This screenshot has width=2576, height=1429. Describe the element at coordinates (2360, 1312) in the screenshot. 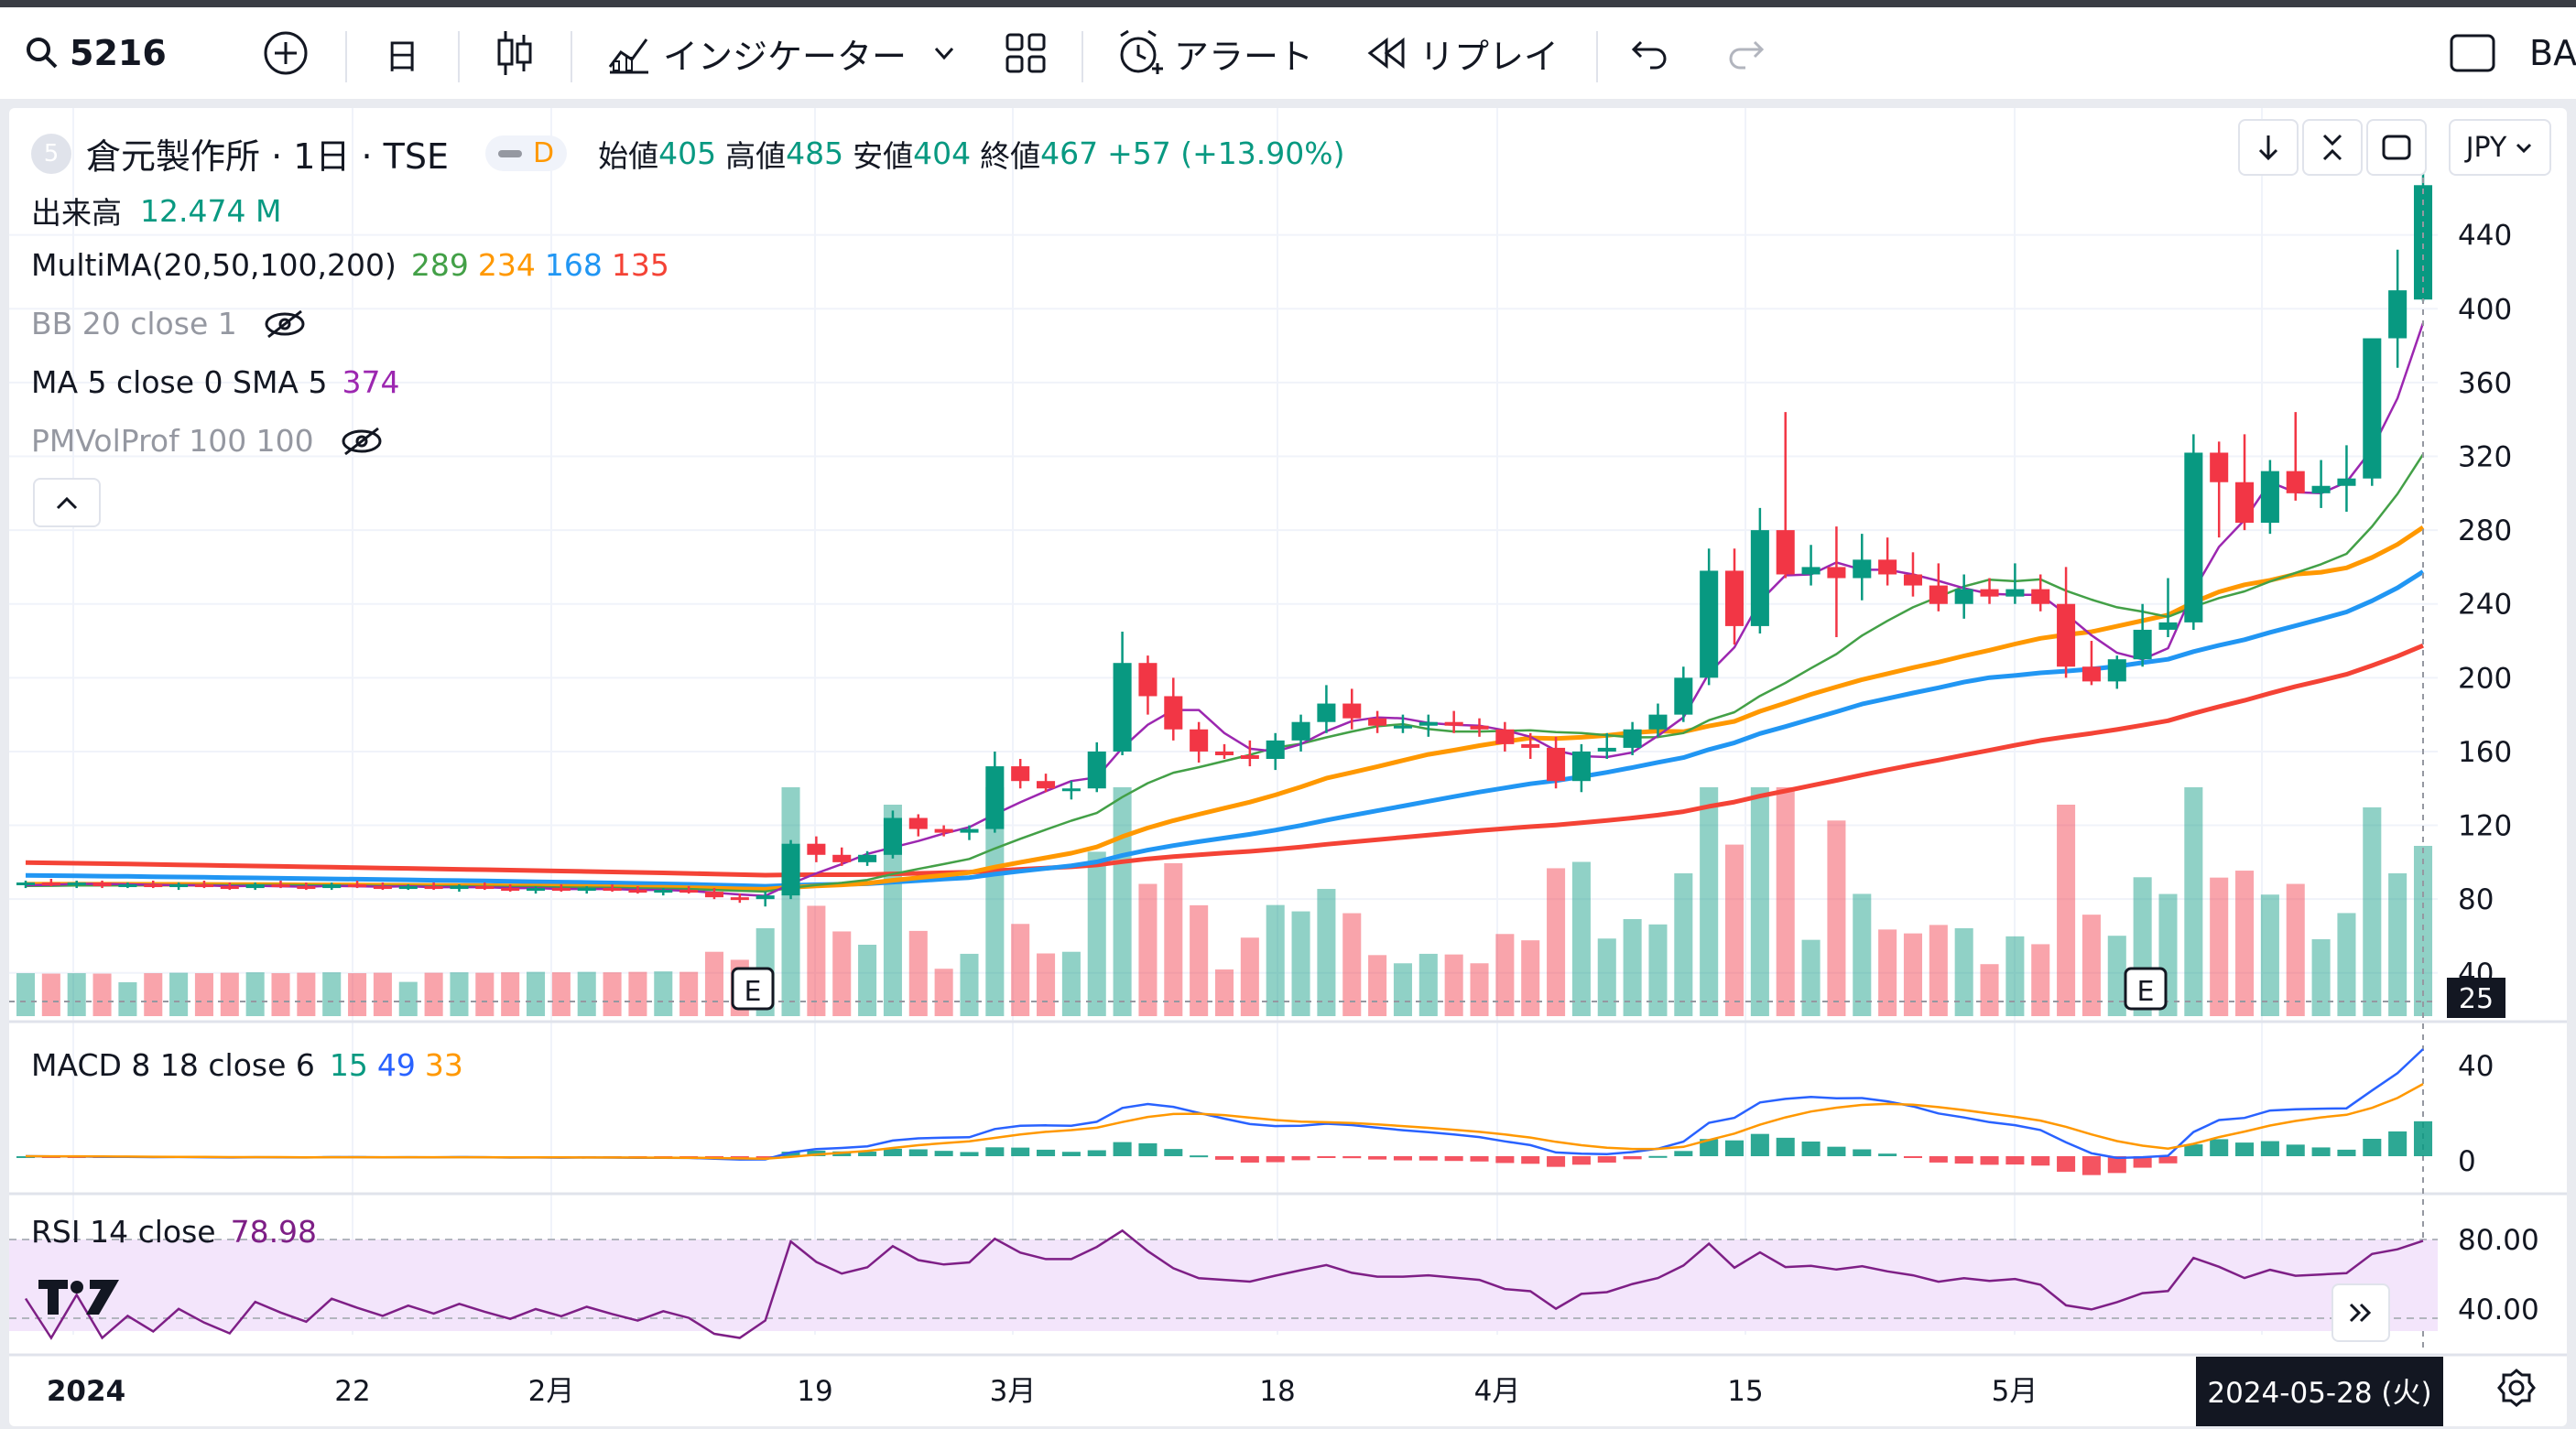

I see `scroll-to-realtime-button` at that location.